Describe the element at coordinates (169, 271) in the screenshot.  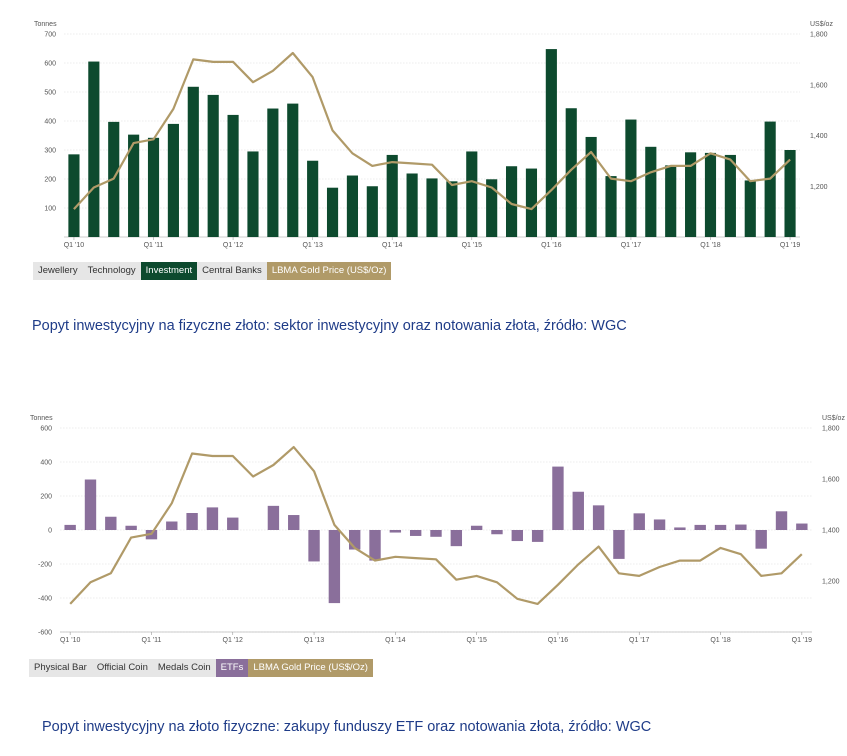
I see `legend-investment: Investment` at that location.